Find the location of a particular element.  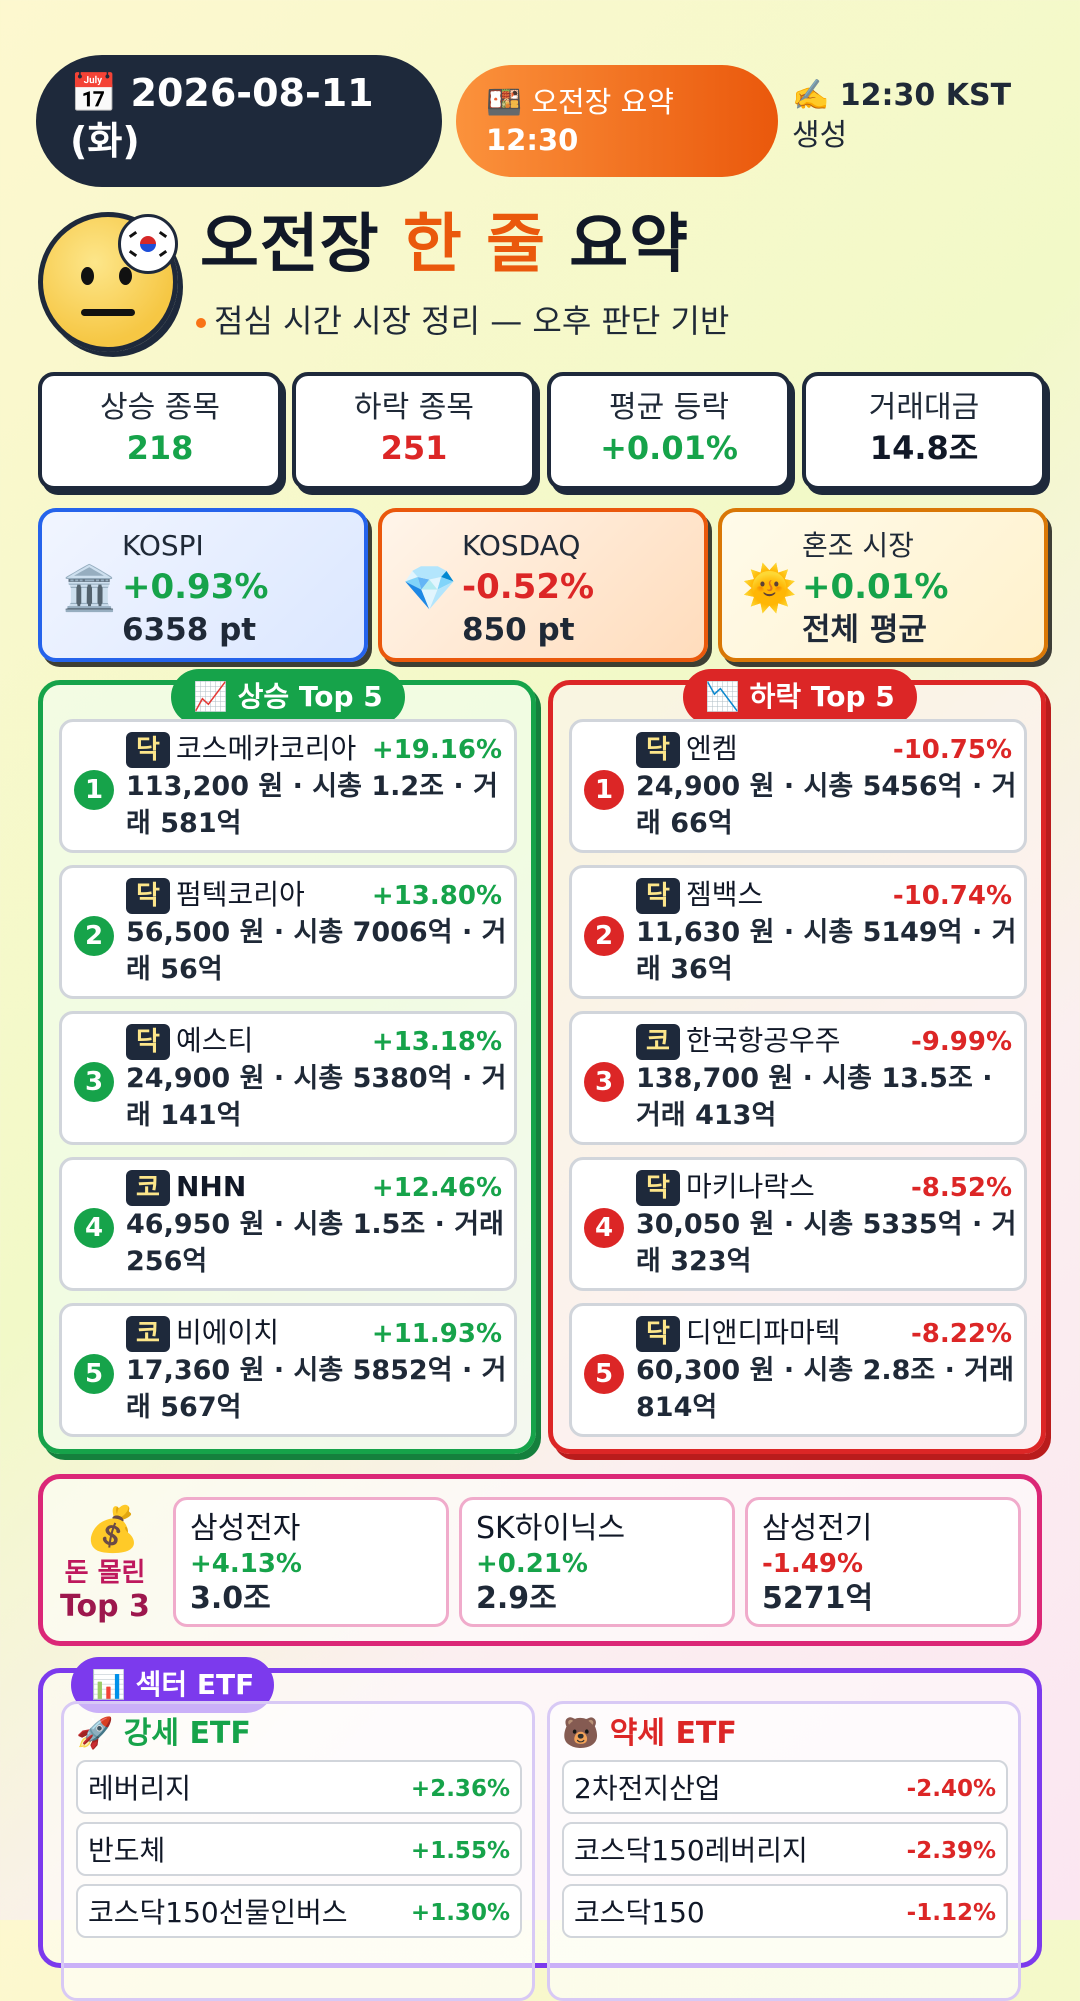

index-points: 전체 평균 is located at coordinates (864, 630).